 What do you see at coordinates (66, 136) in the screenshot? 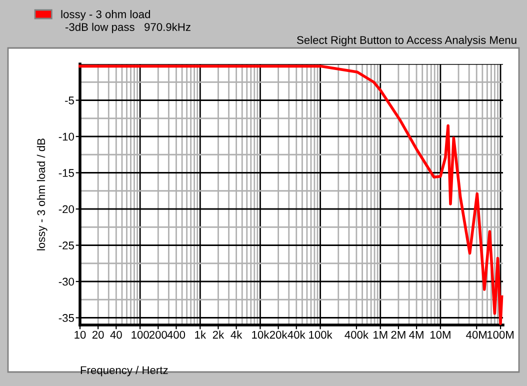
I see `y-tick-label: -10` at bounding box center [66, 136].